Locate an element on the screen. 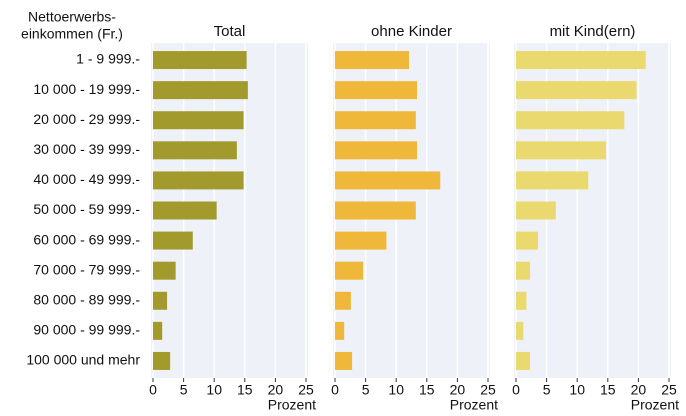  category-label: 30 000 - 39 999.- is located at coordinates (86, 149).